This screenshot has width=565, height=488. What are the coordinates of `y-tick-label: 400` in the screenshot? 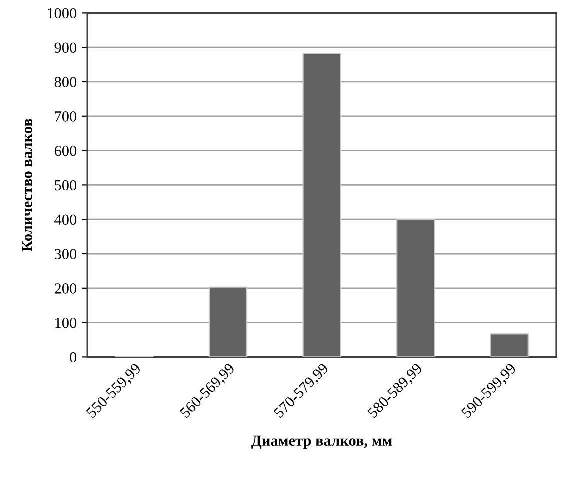 It's located at (65, 220).